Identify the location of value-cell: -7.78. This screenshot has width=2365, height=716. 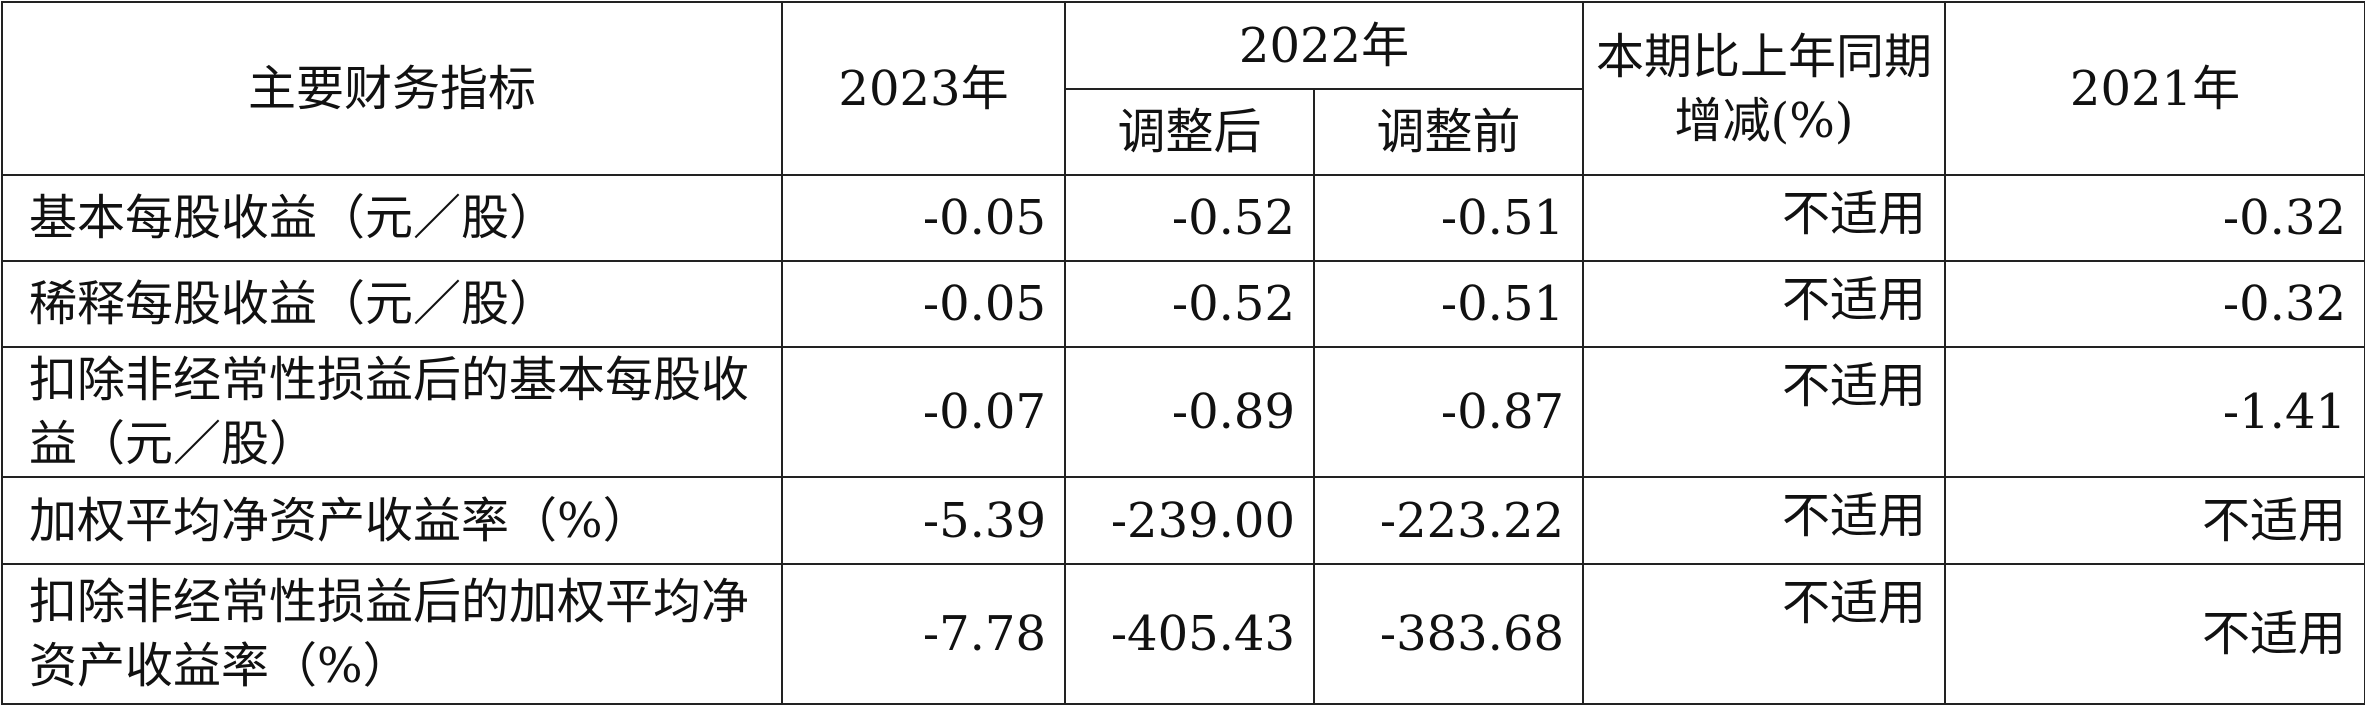
(923, 634).